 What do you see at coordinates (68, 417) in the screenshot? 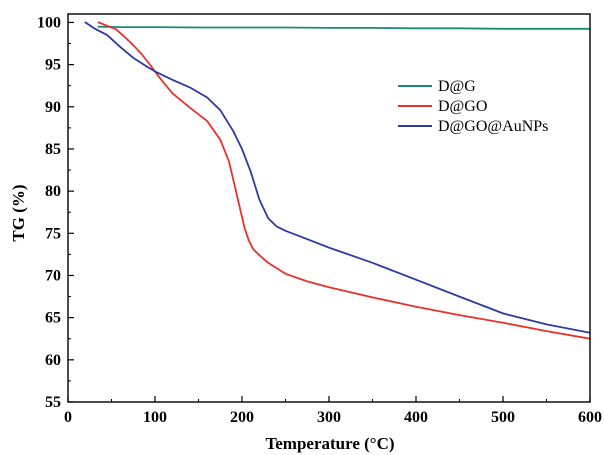
I see `x-tick-label-0: 0` at bounding box center [68, 417].